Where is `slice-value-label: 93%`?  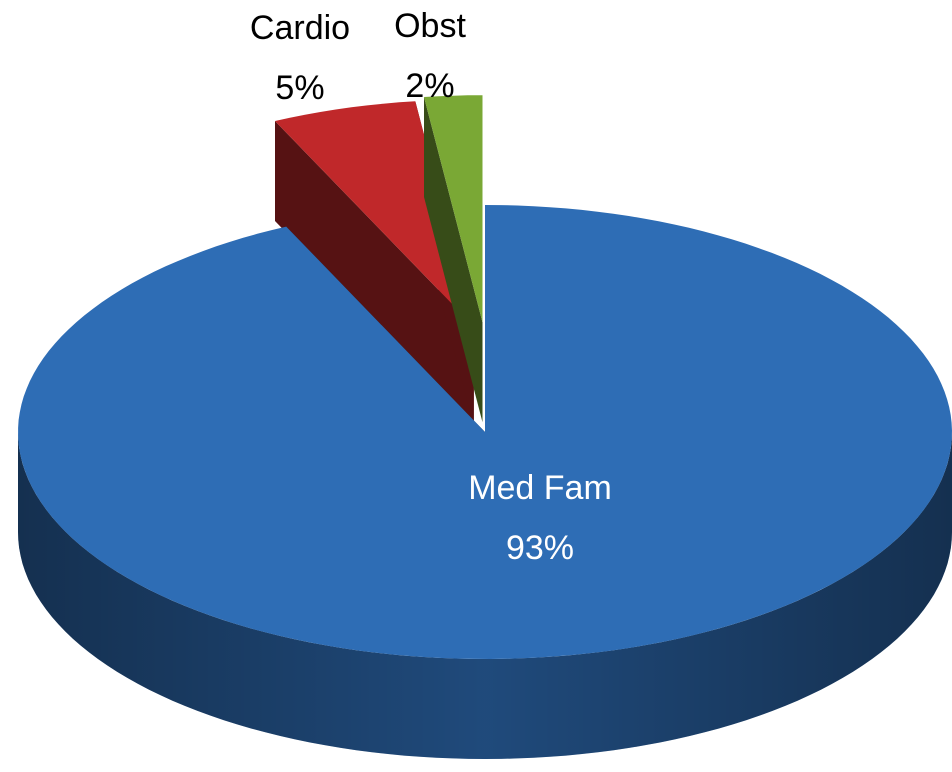
slice-value-label: 93% is located at coordinates (540, 548).